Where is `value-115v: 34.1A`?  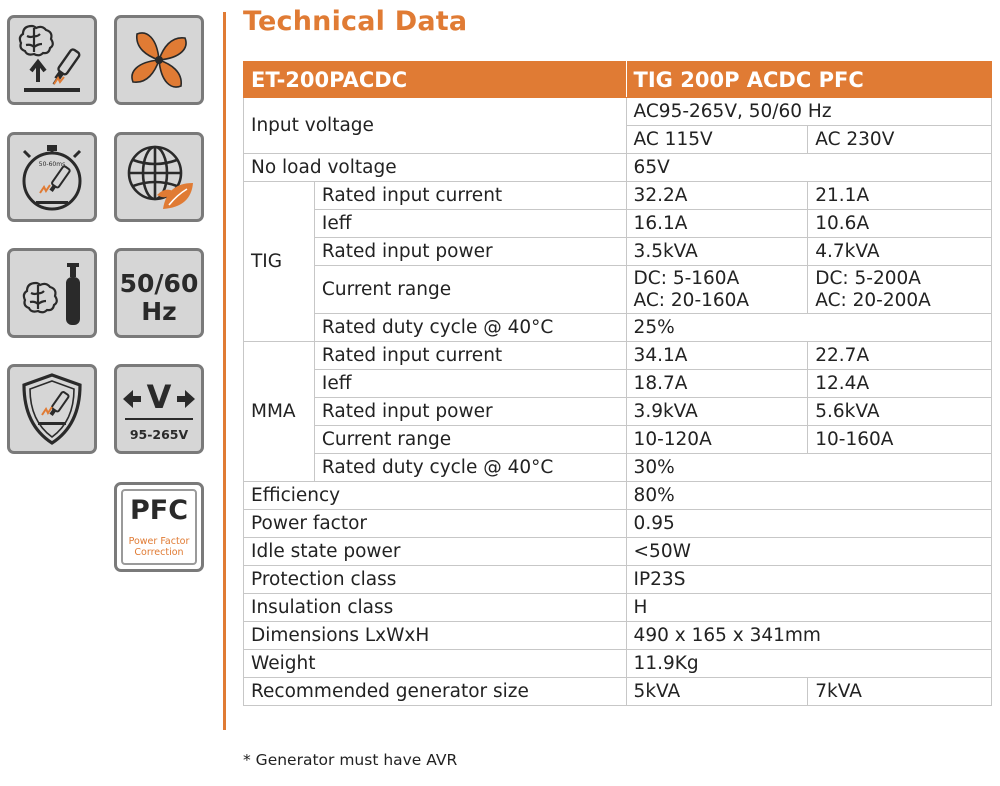
value-115v: 34.1A is located at coordinates (717, 355).